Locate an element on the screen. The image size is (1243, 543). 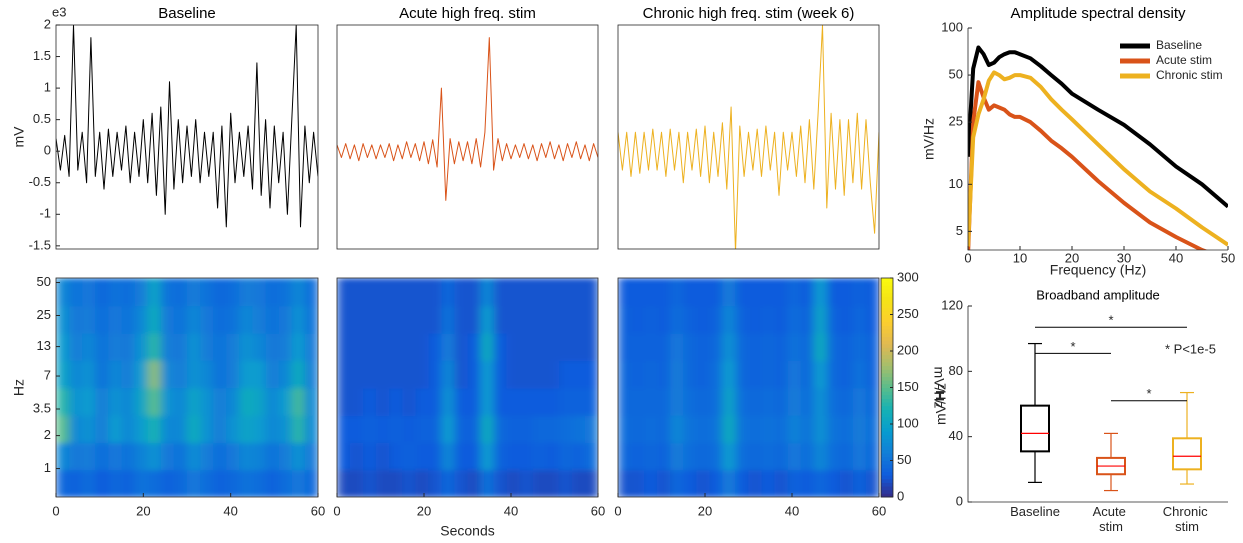
colorbar-tick-label: 50 is located at coordinates (904, 459).